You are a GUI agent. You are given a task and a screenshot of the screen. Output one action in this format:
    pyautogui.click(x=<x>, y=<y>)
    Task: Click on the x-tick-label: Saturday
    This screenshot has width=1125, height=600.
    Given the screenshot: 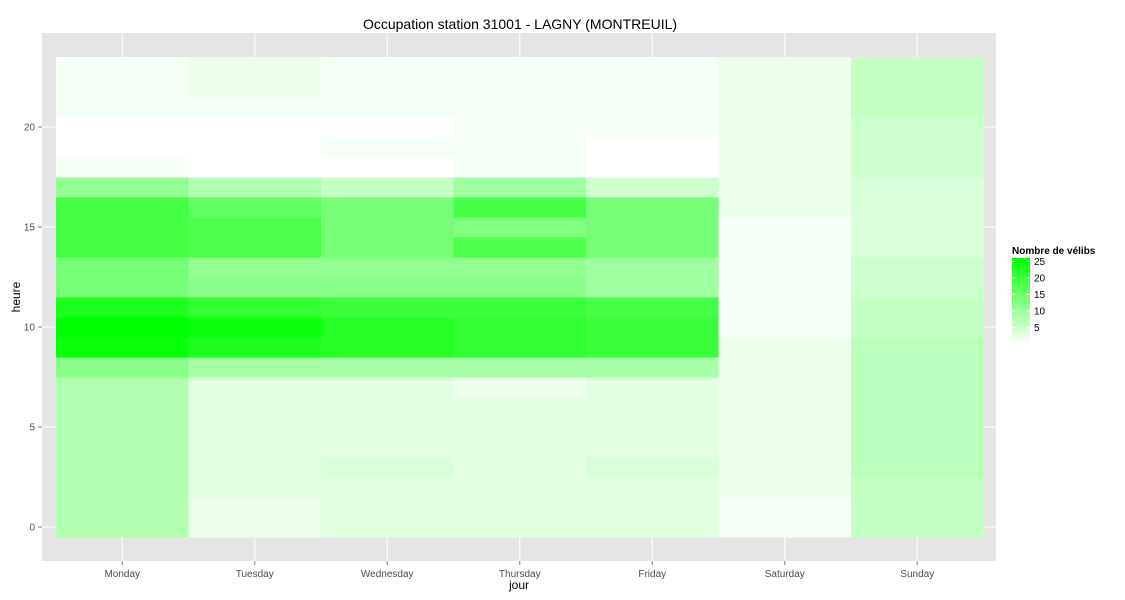 What is the action you would take?
    pyautogui.click(x=785, y=574)
    